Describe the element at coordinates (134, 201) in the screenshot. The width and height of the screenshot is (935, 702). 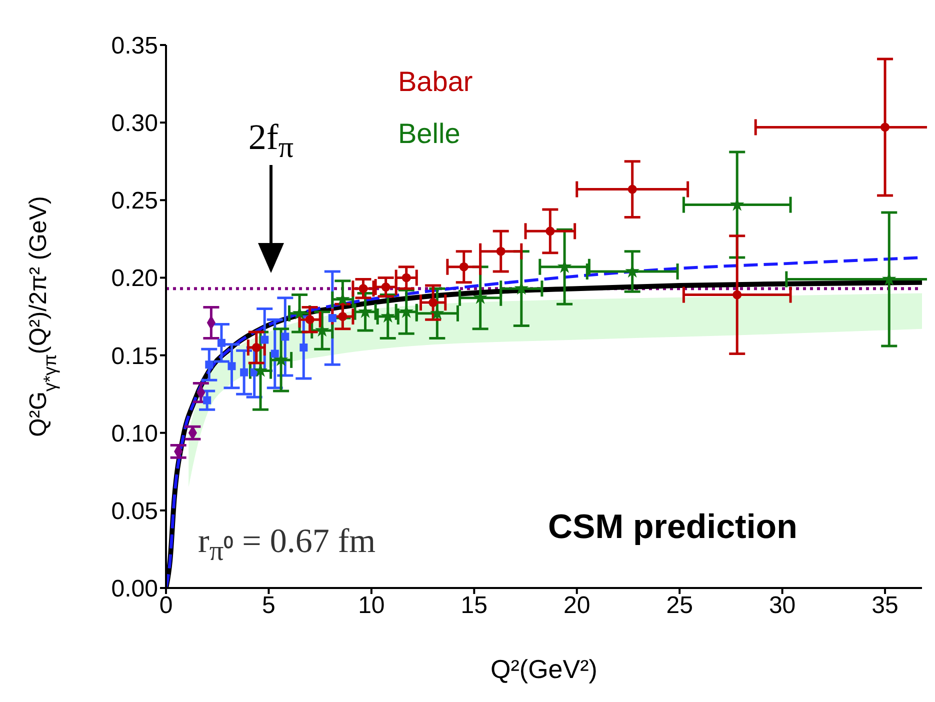
I see `y-tick-label: 0.25` at that location.